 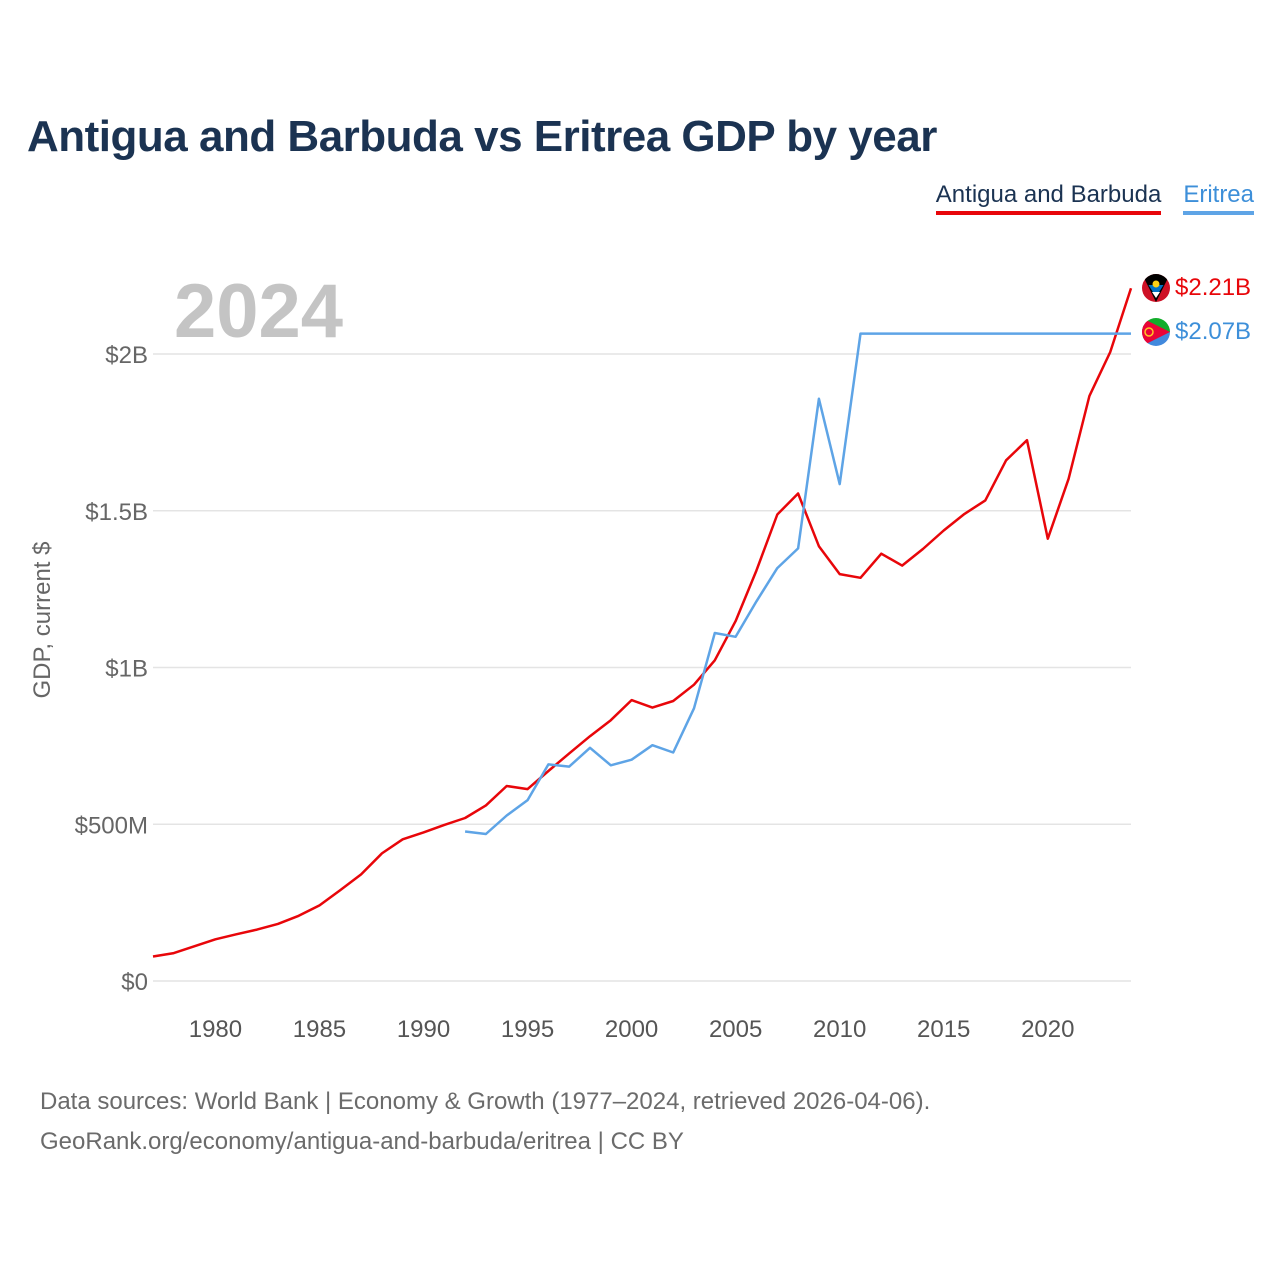 What do you see at coordinates (1213, 331) in the screenshot?
I see `end-label-eritrea: $2.07B` at bounding box center [1213, 331].